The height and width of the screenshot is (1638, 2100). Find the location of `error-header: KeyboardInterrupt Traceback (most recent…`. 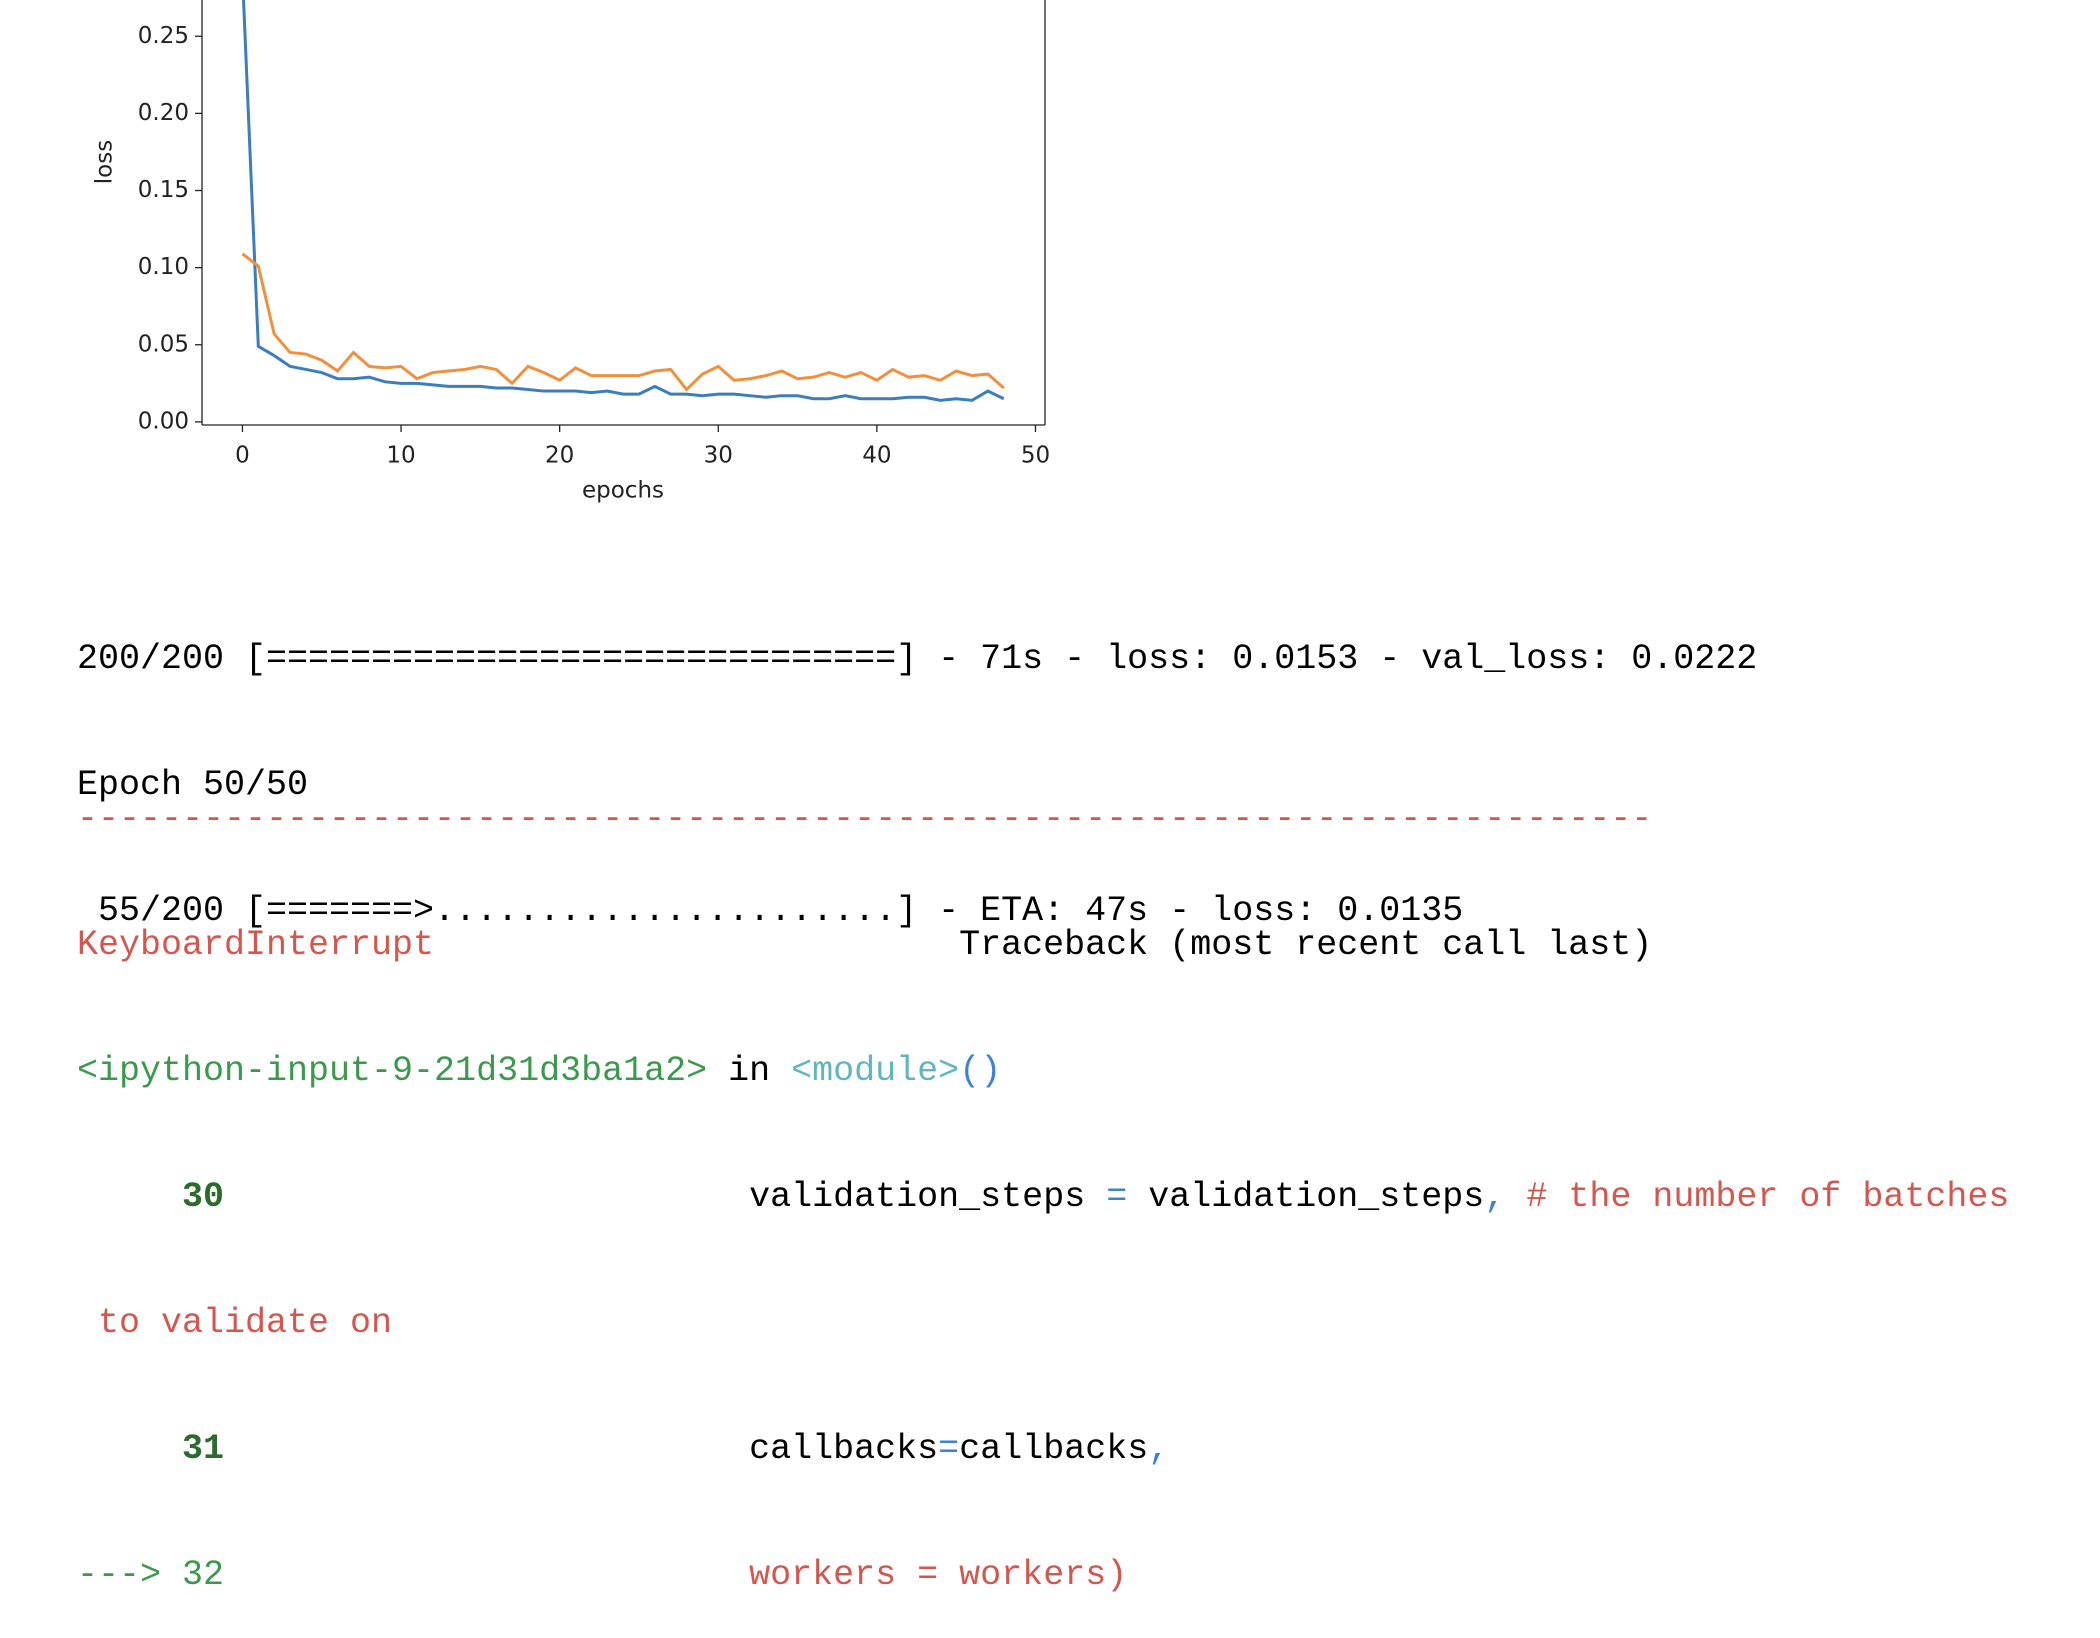

error-header: KeyboardInterrupt Traceback (most recent… is located at coordinates (1043, 945).